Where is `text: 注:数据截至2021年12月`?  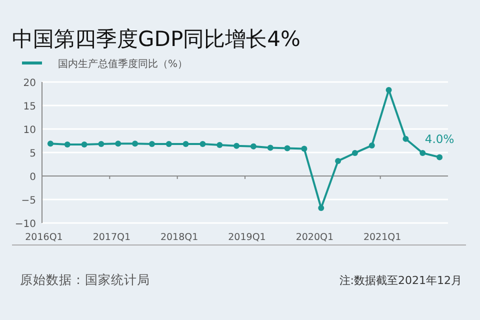 text: 注:数据截至2021年12月 is located at coordinates (400, 280).